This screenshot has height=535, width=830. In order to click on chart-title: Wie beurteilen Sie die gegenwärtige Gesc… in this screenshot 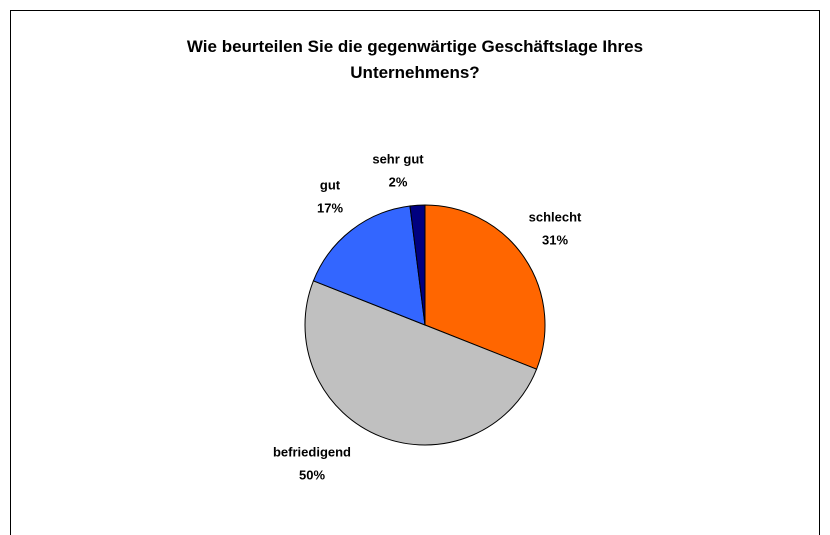, I will do `click(415, 59)`.